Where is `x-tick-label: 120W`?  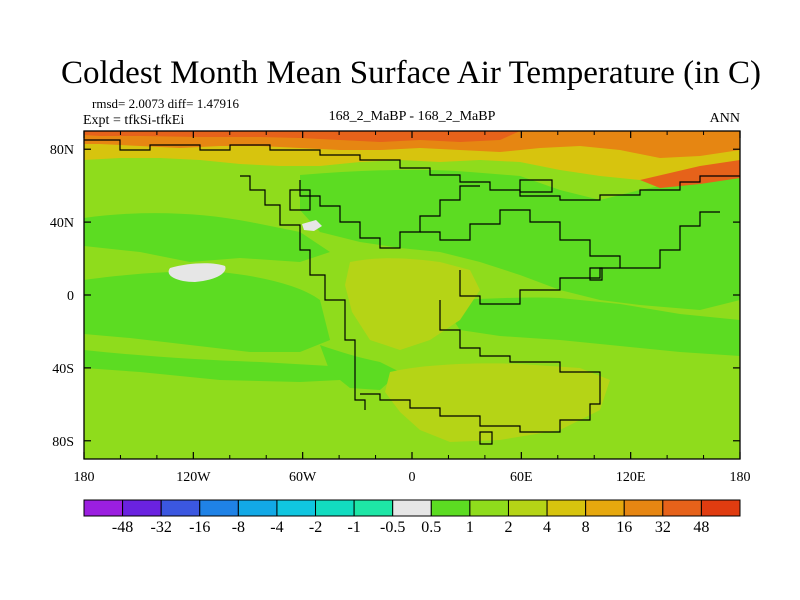 x-tick-label: 120W is located at coordinates (193, 477).